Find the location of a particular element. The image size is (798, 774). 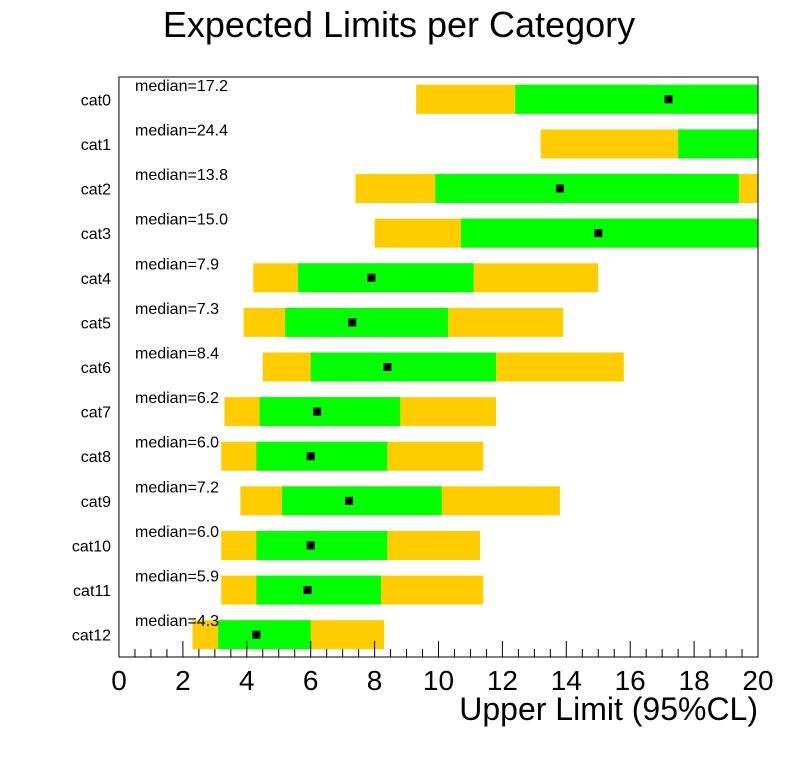

band68-cat8 is located at coordinates (322, 456).